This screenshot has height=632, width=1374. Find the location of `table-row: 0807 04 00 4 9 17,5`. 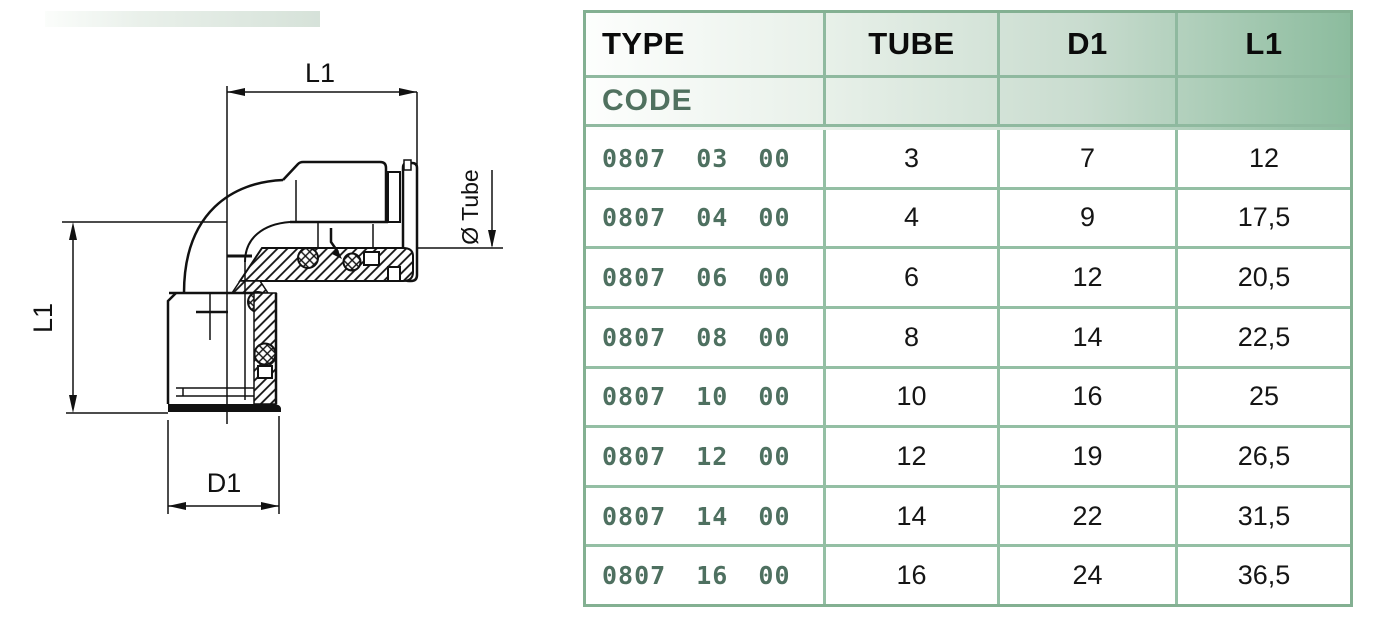

table-row: 0807 04 00 4 9 17,5 is located at coordinates (968, 219).